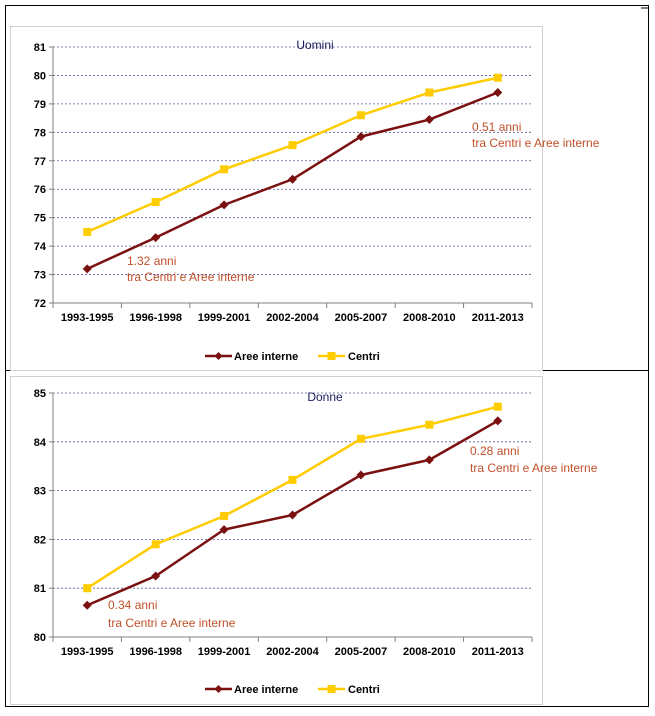 This screenshot has width=655, height=716. What do you see at coordinates (40, 219) in the screenshot?
I see `y-tick-label: 75` at bounding box center [40, 219].